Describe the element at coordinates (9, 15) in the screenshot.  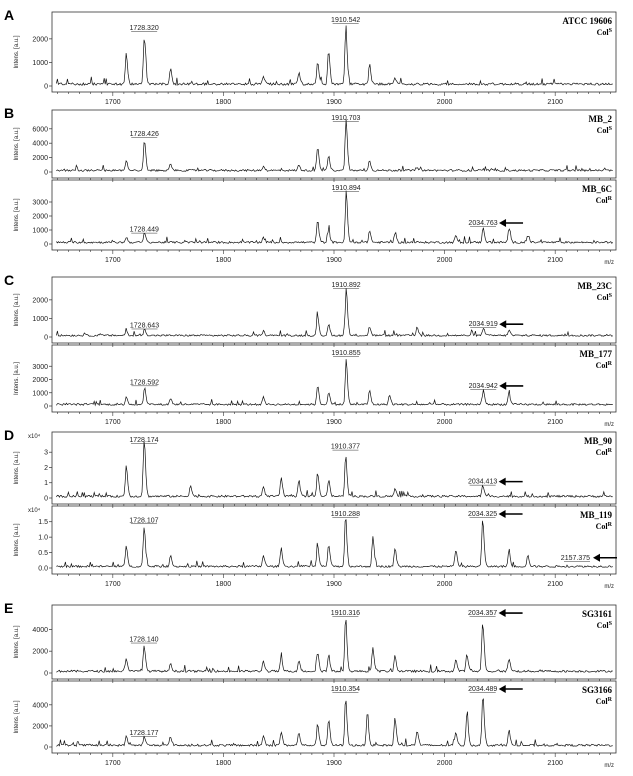
I see `panel-letter-A: A` at that location.